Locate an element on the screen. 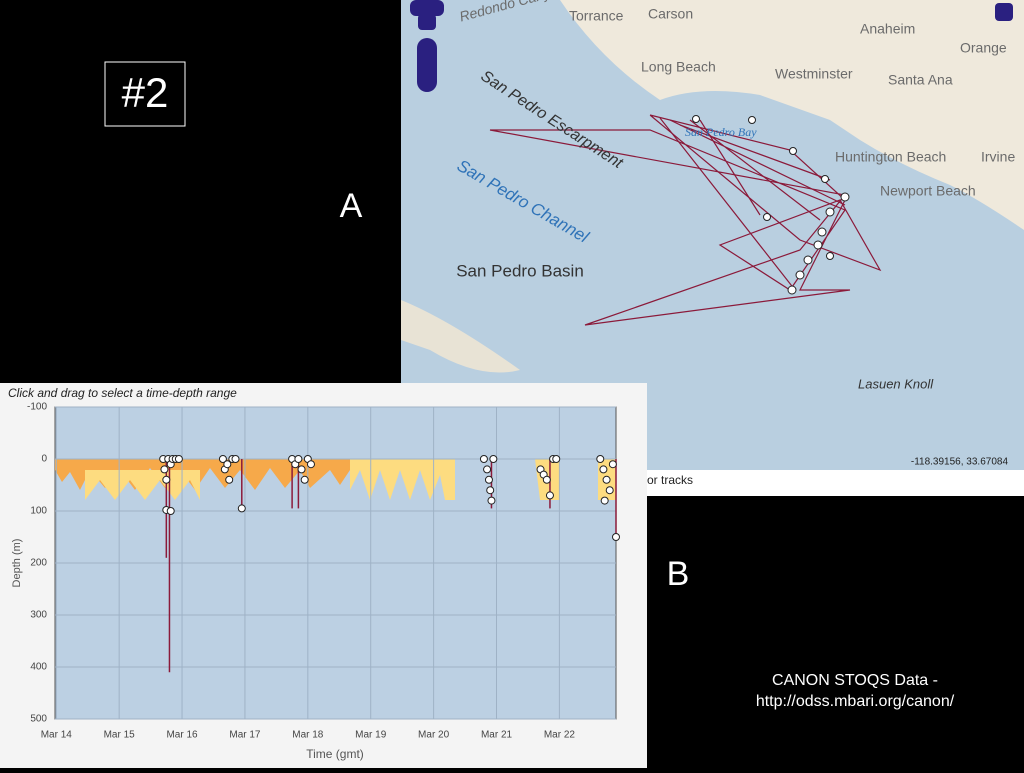 The height and width of the screenshot is (773, 1024). x-tick-label: Mar 15 is located at coordinates (120, 735).